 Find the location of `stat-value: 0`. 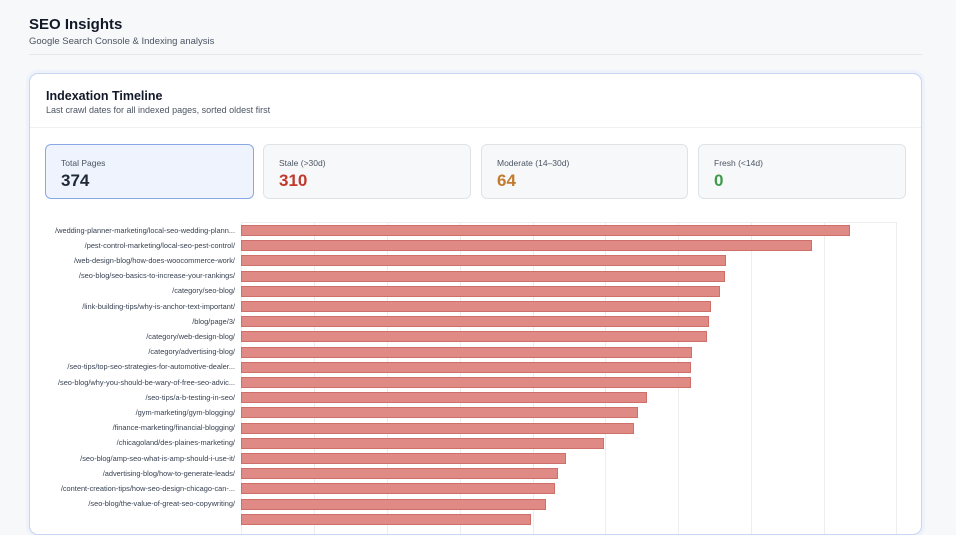

stat-value: 0 is located at coordinates (719, 180).